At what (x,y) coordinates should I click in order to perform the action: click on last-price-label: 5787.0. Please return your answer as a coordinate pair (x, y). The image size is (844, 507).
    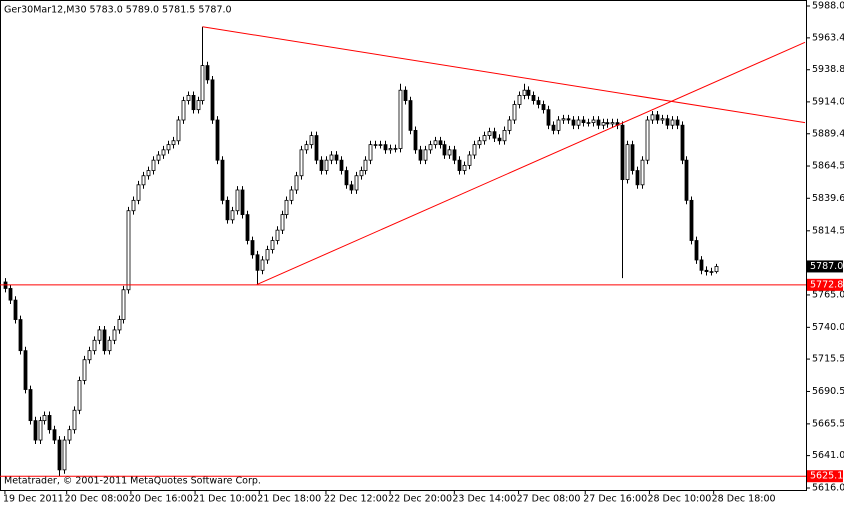
    Looking at the image, I should click on (826, 266).